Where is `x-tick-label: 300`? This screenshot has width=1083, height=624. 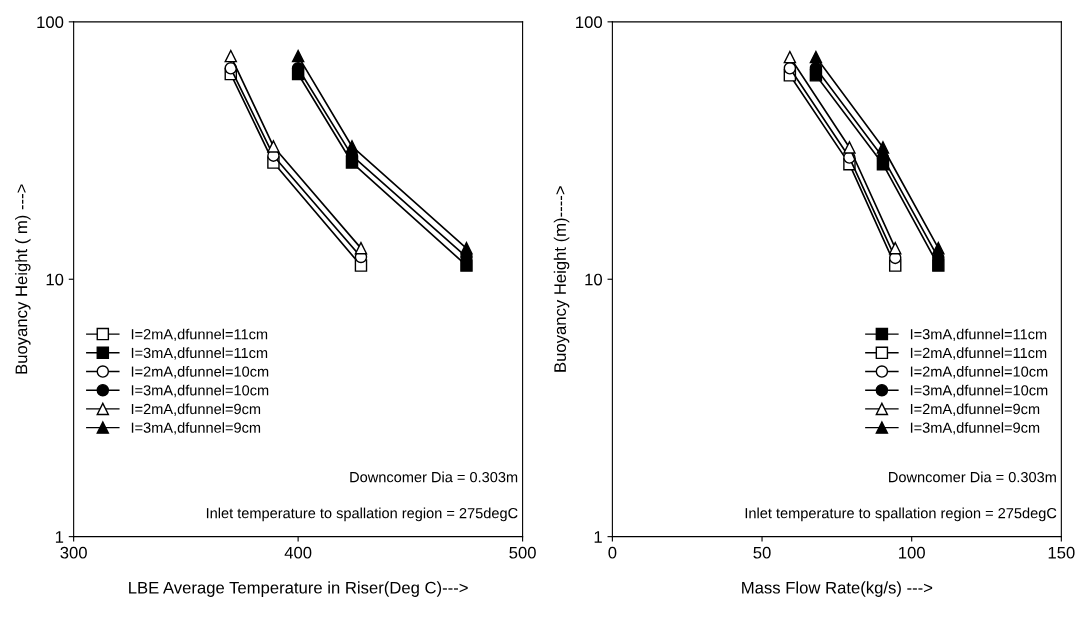 x-tick-label: 300 is located at coordinates (73, 552).